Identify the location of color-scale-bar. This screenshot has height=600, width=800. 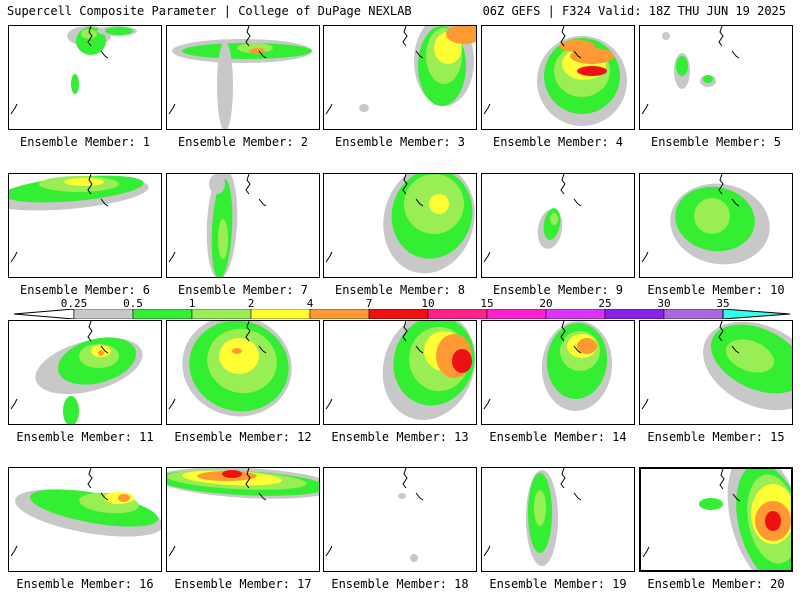
(402, 314).